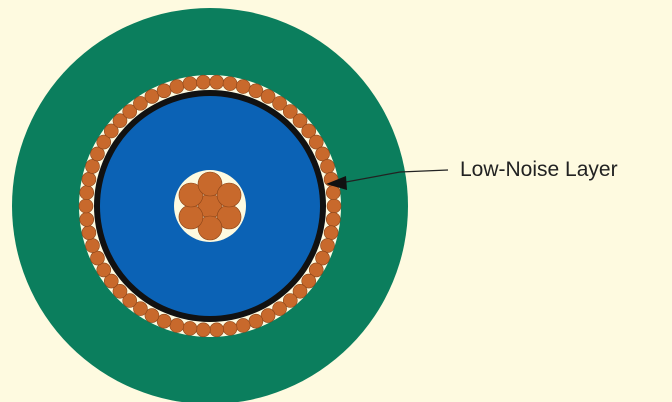  Describe the element at coordinates (539, 169) in the screenshot. I see `callout-label: Low-Noise Layer` at that location.